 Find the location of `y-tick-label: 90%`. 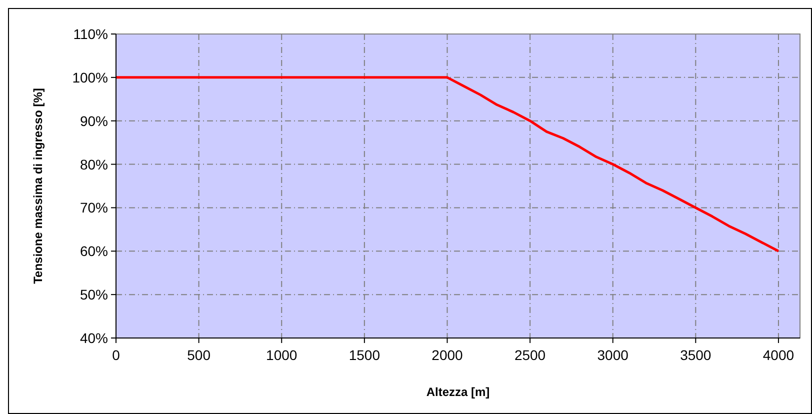

y-tick-label: 90% is located at coordinates (94, 120).